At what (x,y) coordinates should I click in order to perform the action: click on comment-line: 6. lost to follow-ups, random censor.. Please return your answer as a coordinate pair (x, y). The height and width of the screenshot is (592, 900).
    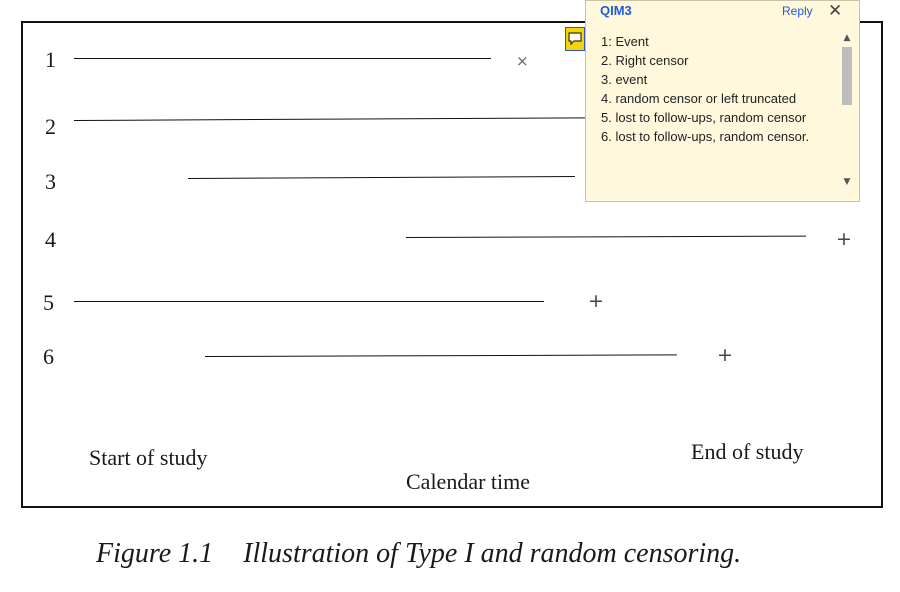
    Looking at the image, I should click on (705, 136).